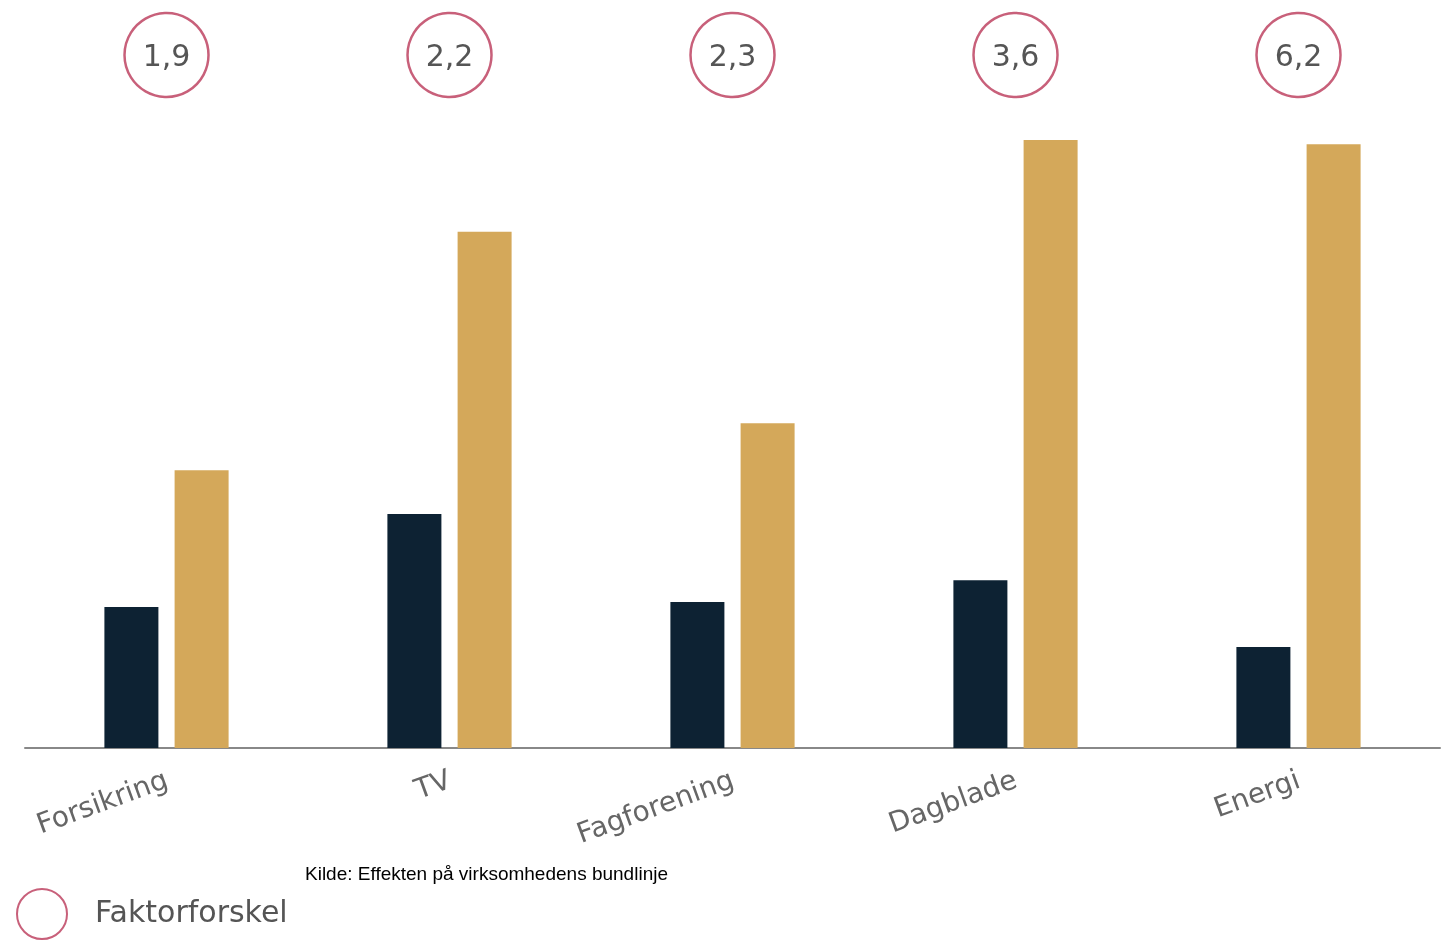 This screenshot has width=1450, height=941. Describe the element at coordinates (432, 784) in the screenshot. I see `x-tick-label: TV` at that location.